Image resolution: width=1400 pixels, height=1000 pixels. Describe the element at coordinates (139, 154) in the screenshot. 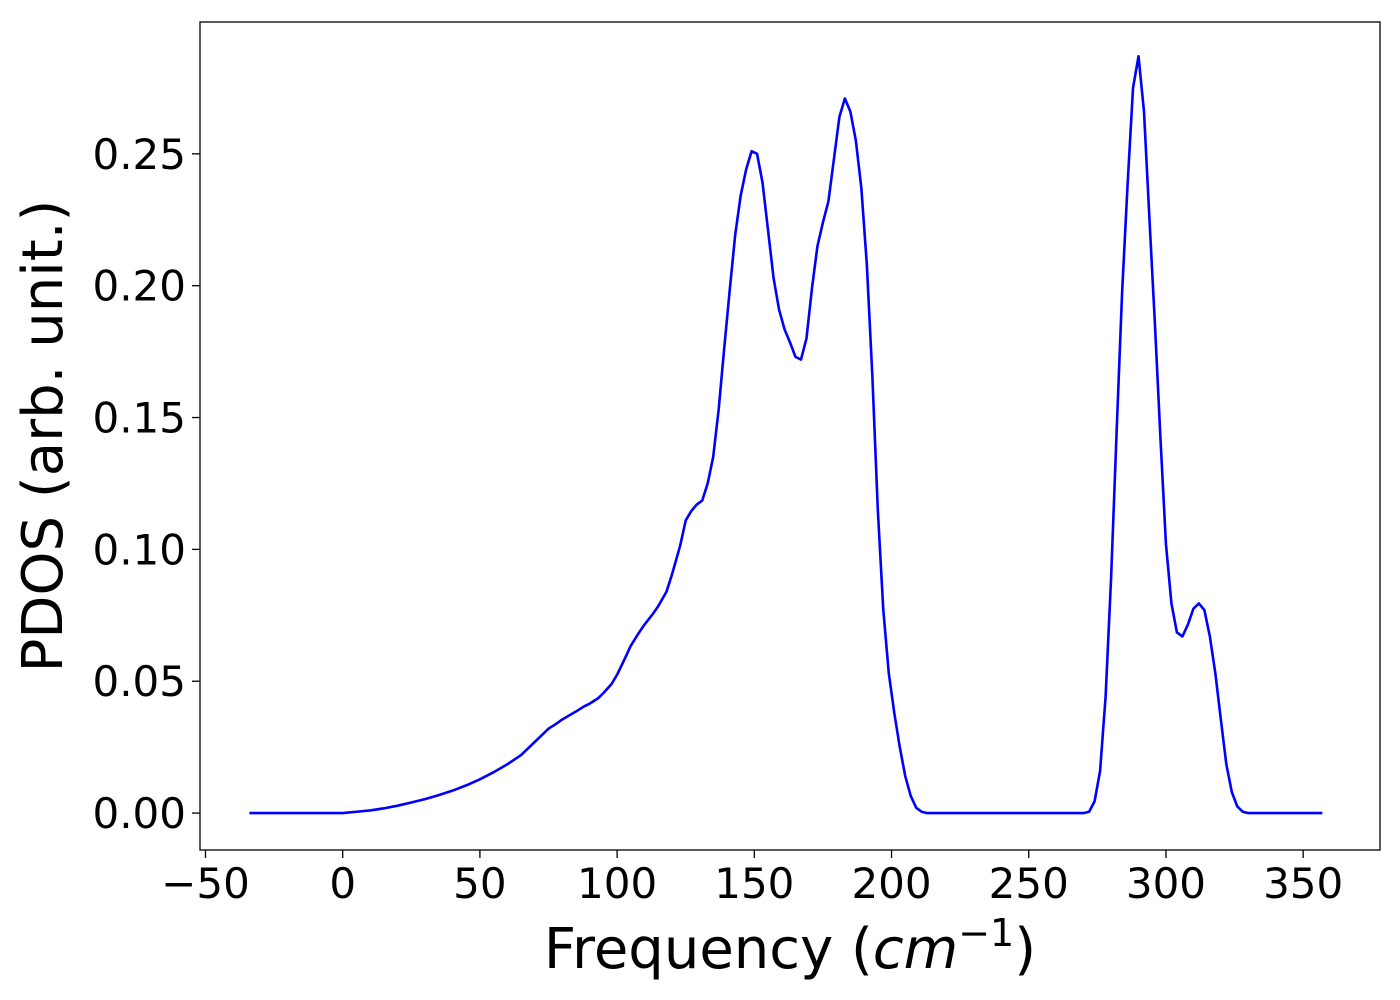

I see `y-tick-label: 0.25` at that location.